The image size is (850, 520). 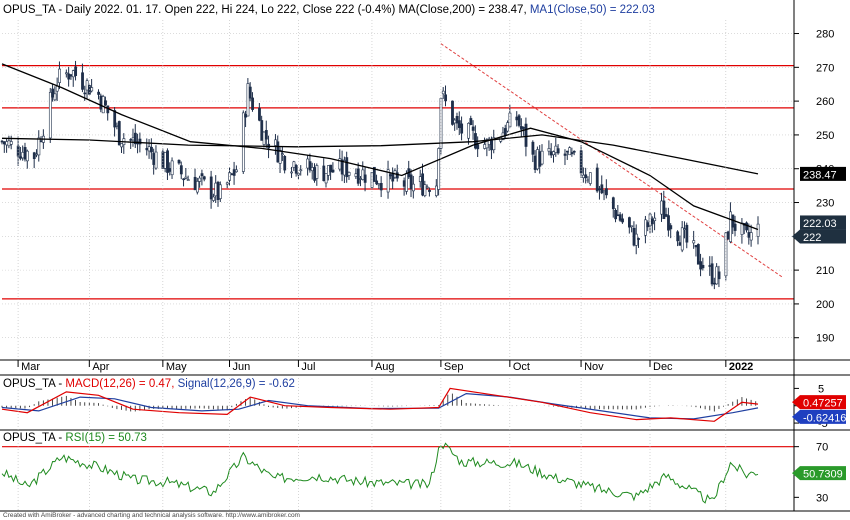 I want to click on macd-pane, so click(x=380, y=404).